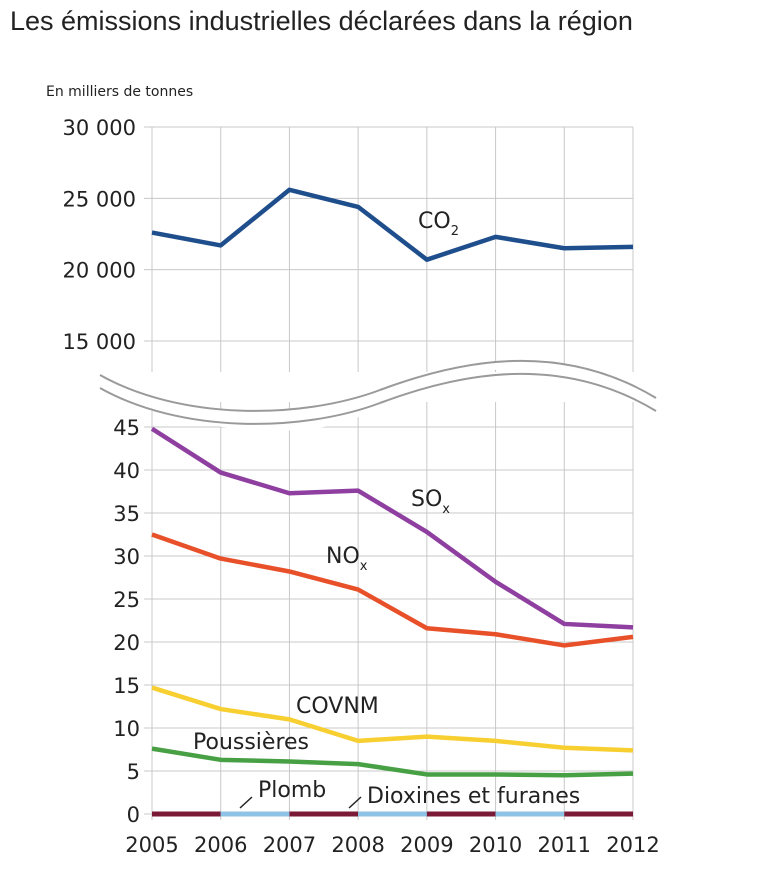  I want to click on series-label-plomb: Plomb, so click(292, 790).